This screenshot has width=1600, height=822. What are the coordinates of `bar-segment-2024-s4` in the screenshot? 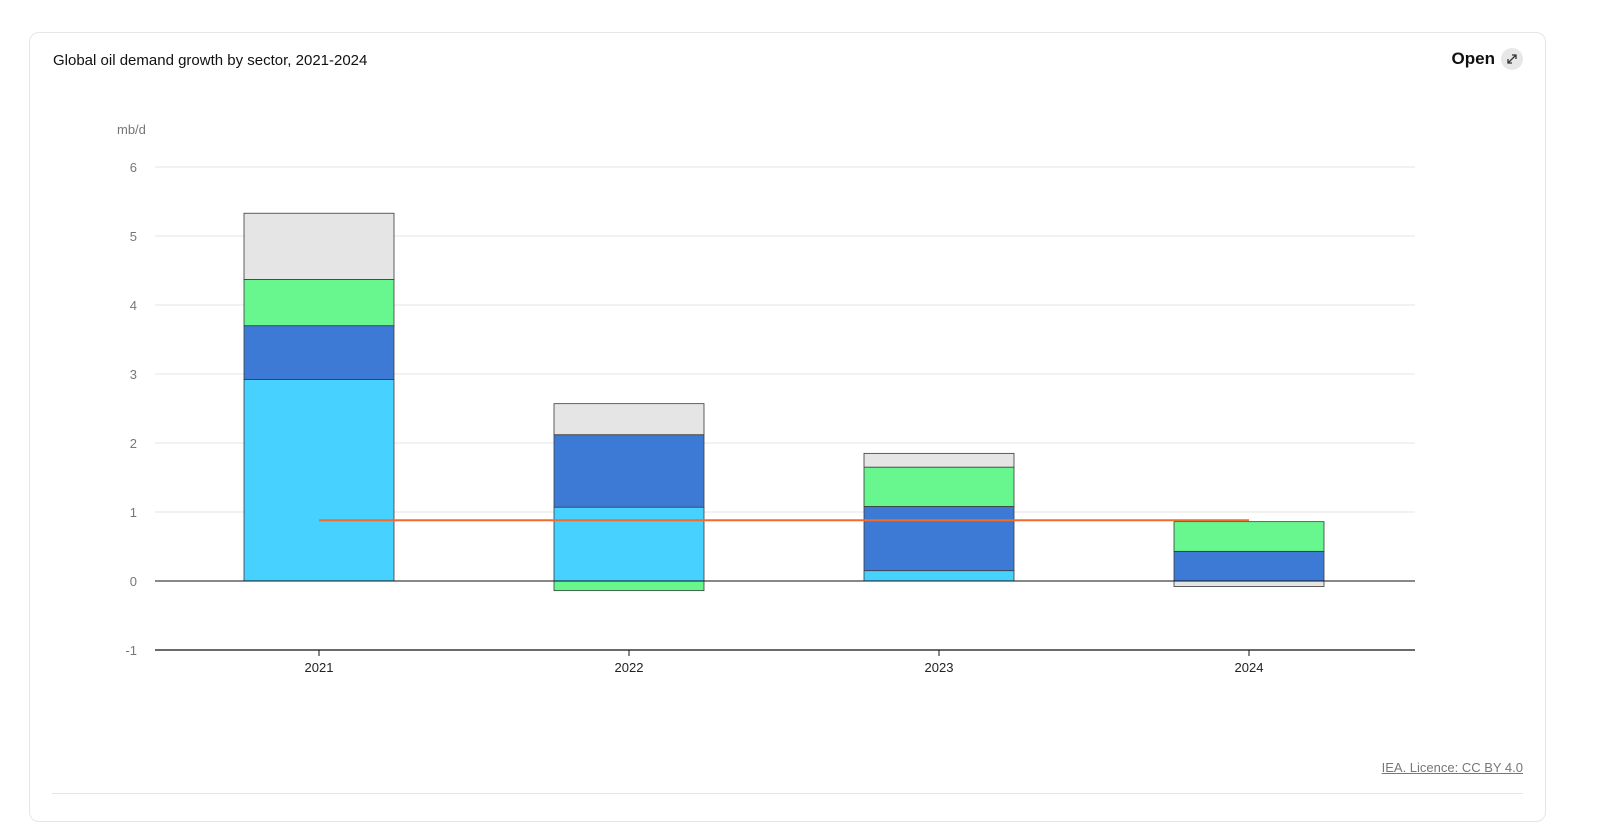 It's located at (1249, 583).